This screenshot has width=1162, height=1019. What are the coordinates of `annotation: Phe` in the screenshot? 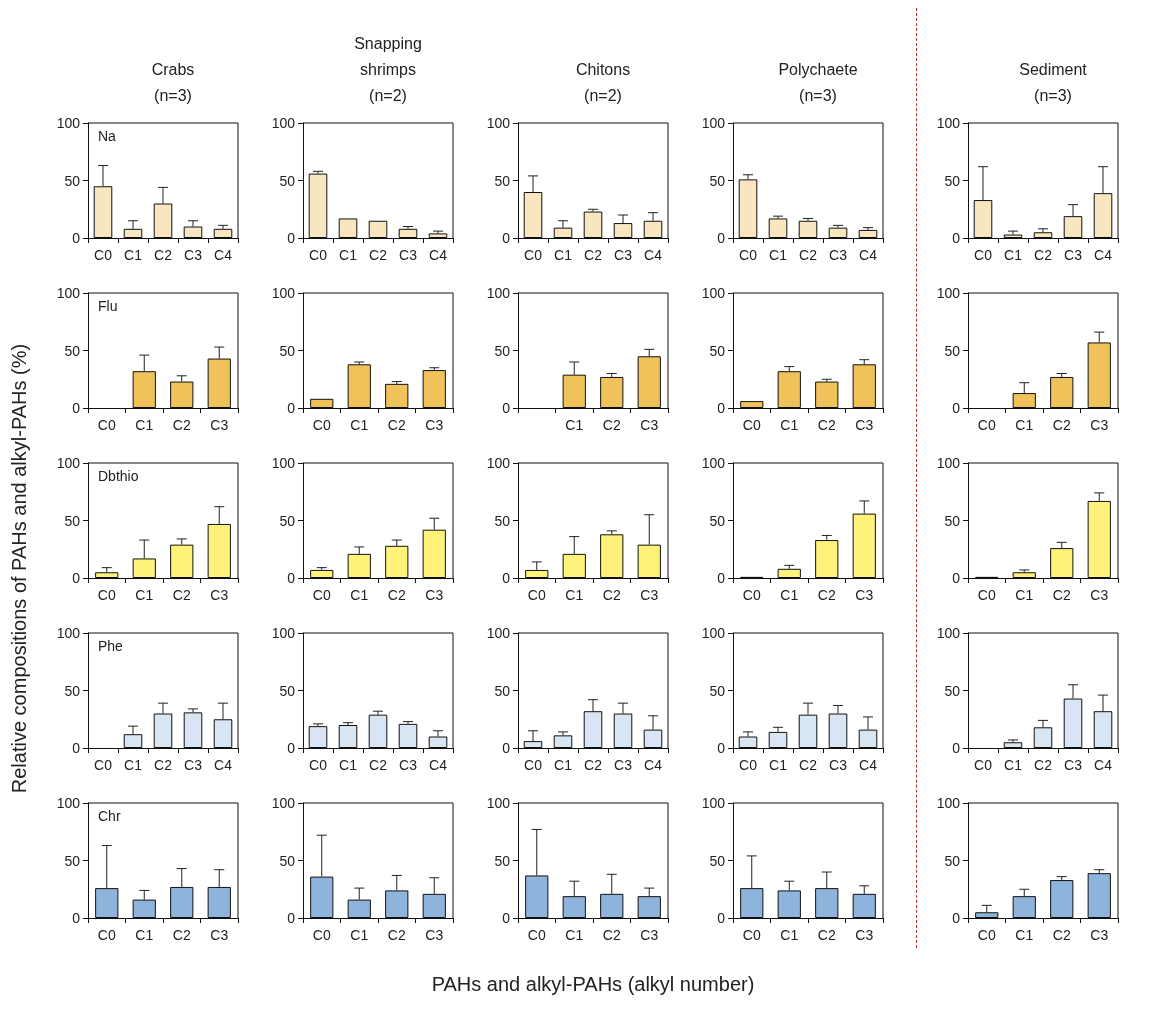 It's located at (111, 646).